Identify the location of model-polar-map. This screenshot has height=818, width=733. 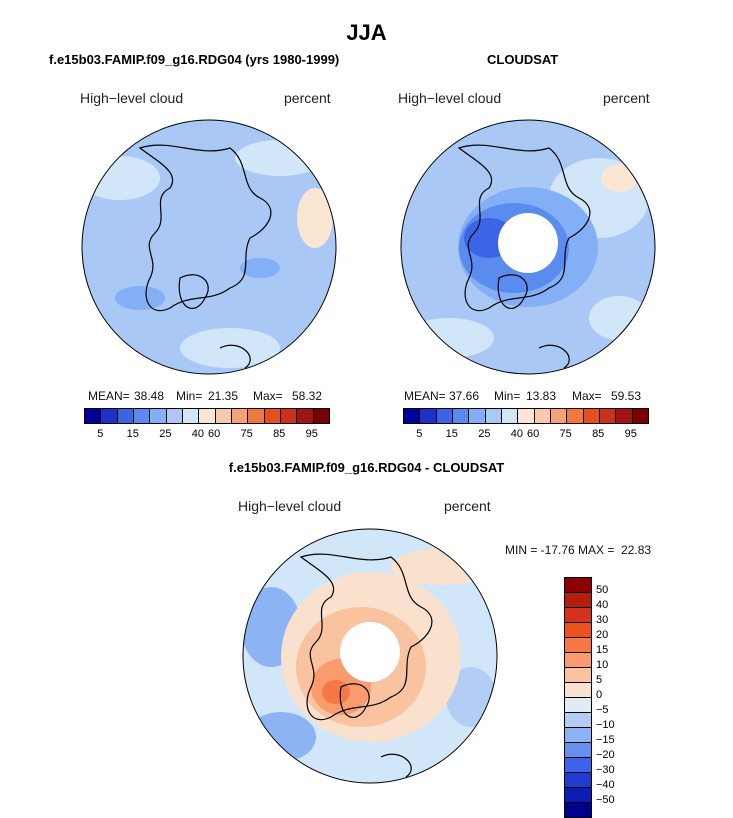
(209, 247).